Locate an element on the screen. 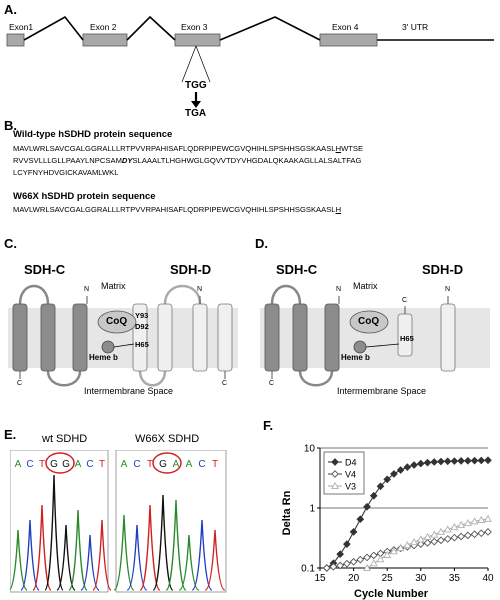 The width and height of the screenshot is (500, 600). x-tick-label-3: 30 is located at coordinates (421, 578).